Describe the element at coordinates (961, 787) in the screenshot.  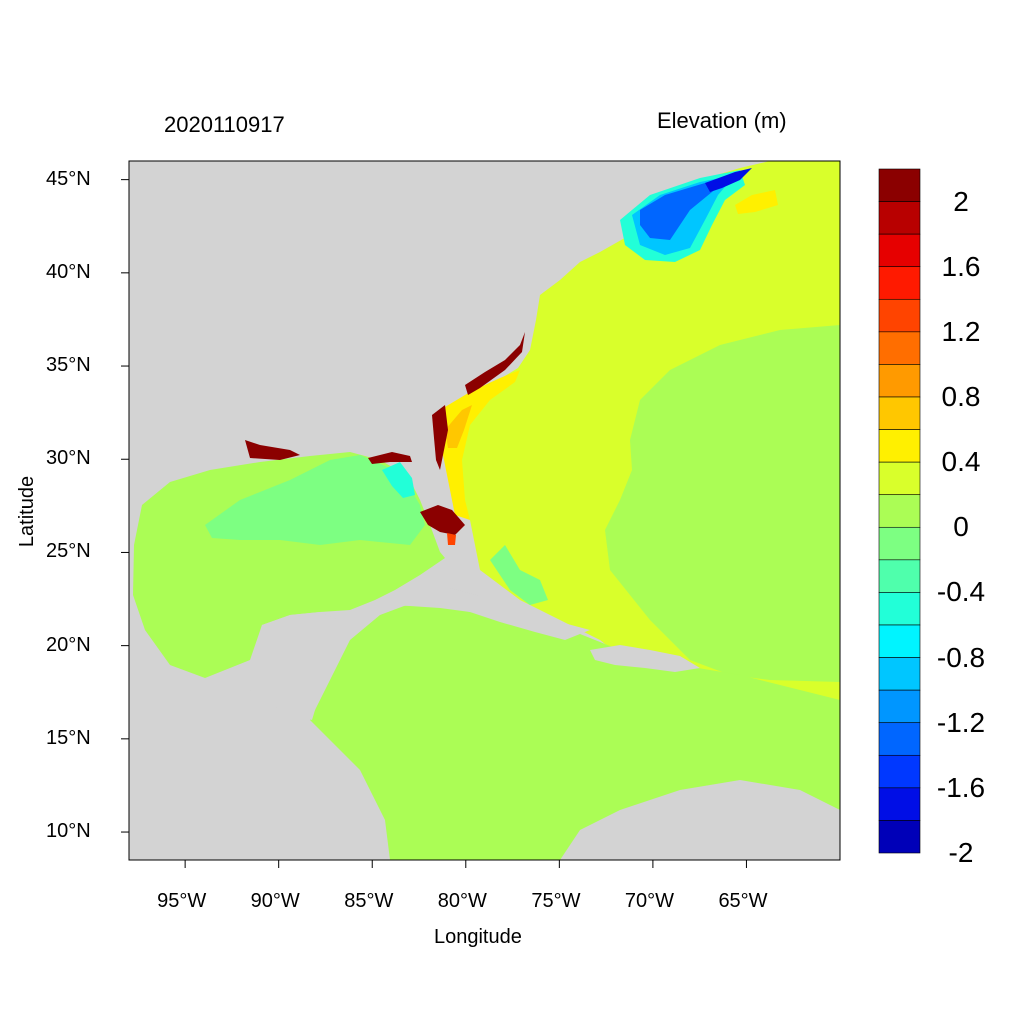
I see `colorbar-label: -1.6` at that location.